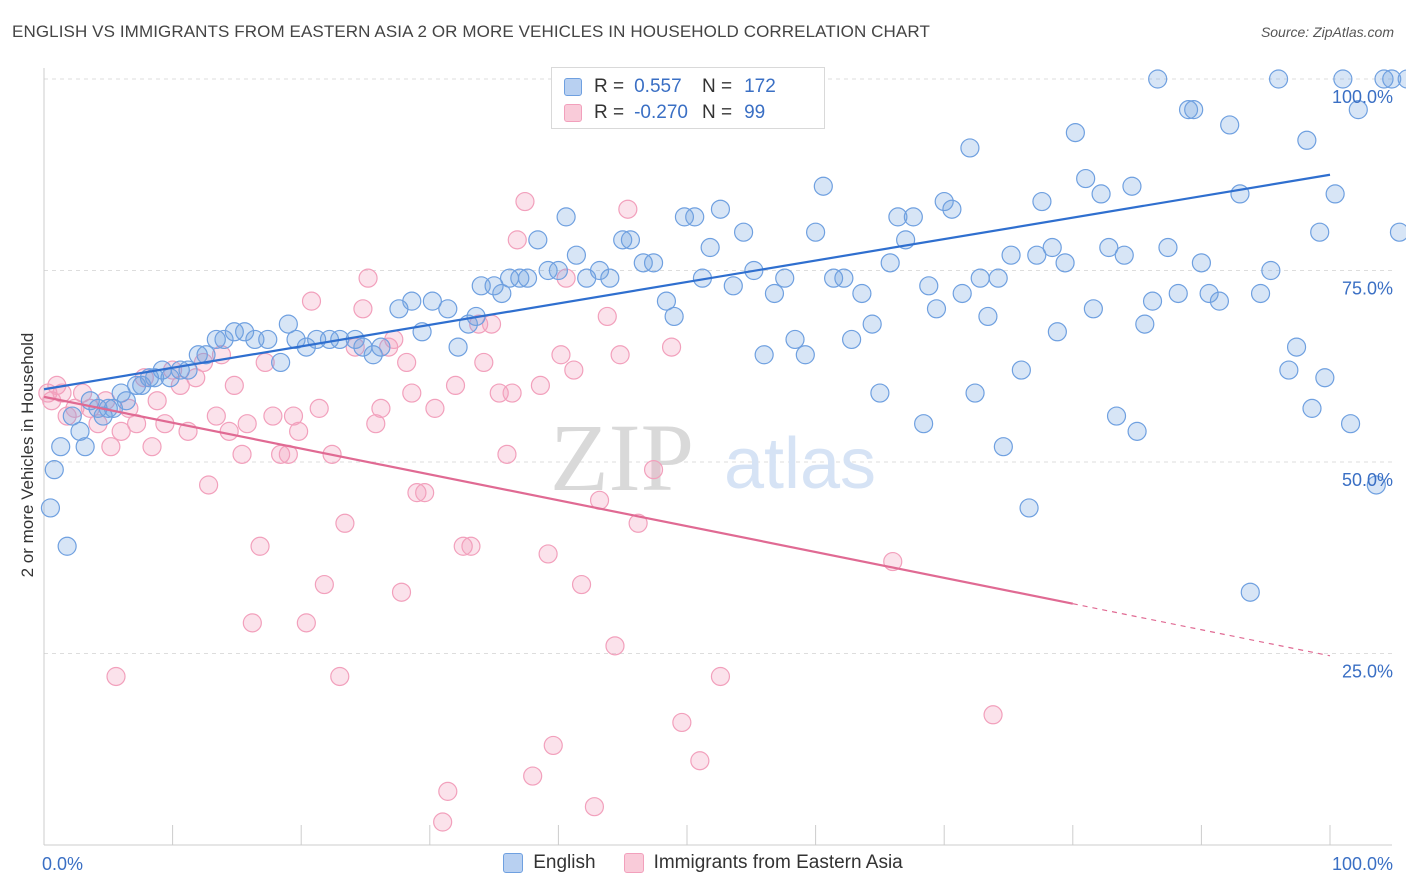 This screenshot has height=892, width=1406. I want to click on immigrants-r-value: -0.270, so click(661, 112).